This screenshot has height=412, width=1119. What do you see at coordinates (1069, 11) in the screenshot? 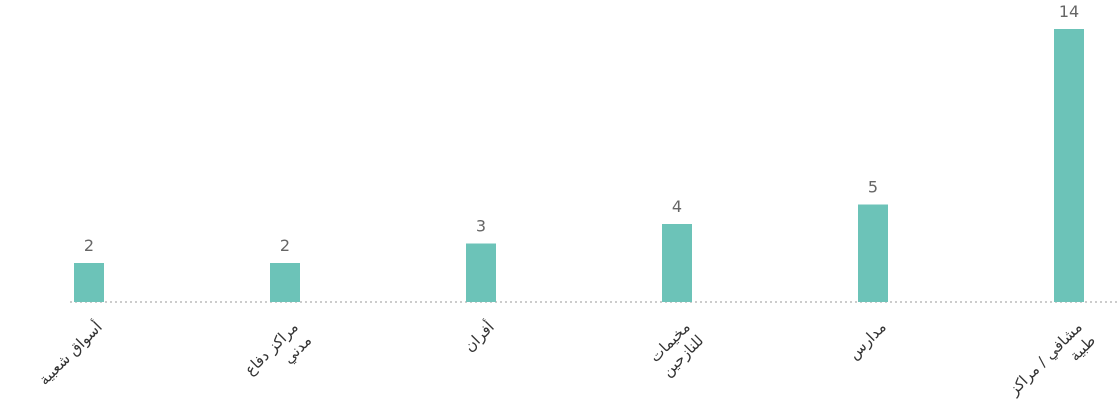
I see `value-label: 14` at bounding box center [1069, 11].